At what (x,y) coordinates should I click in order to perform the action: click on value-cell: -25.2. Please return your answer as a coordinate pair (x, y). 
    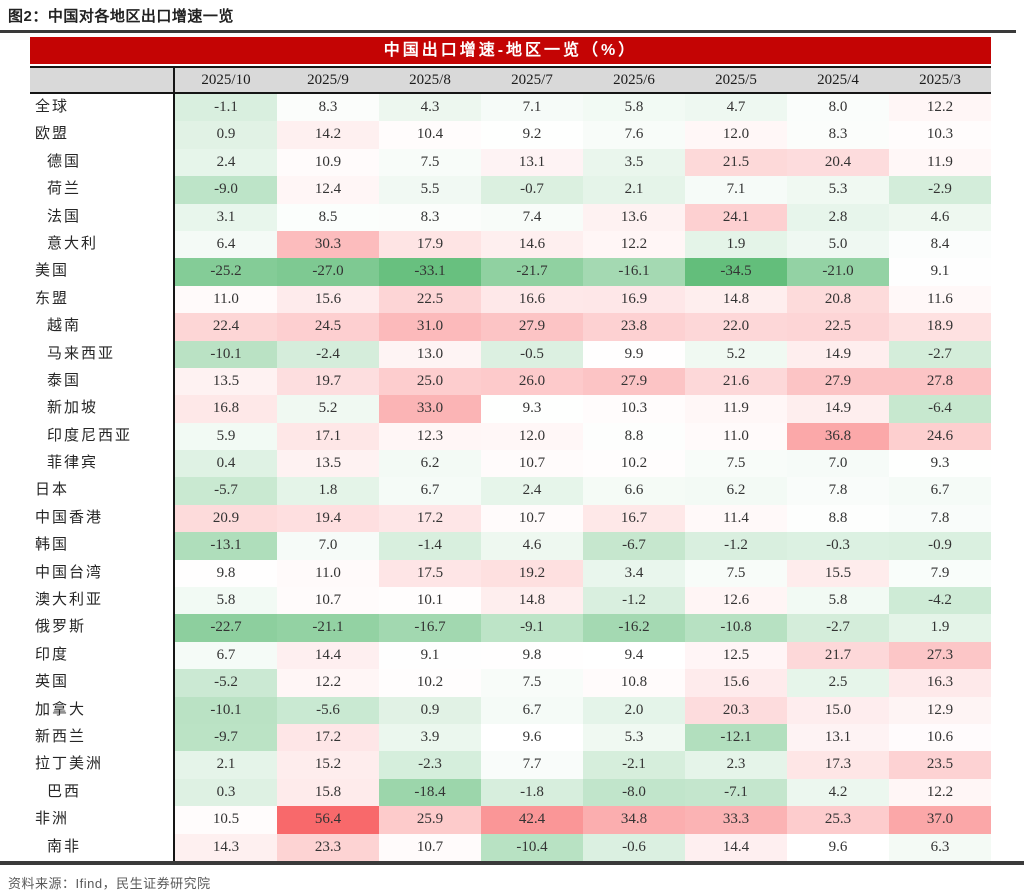
    Looking at the image, I should click on (226, 272).